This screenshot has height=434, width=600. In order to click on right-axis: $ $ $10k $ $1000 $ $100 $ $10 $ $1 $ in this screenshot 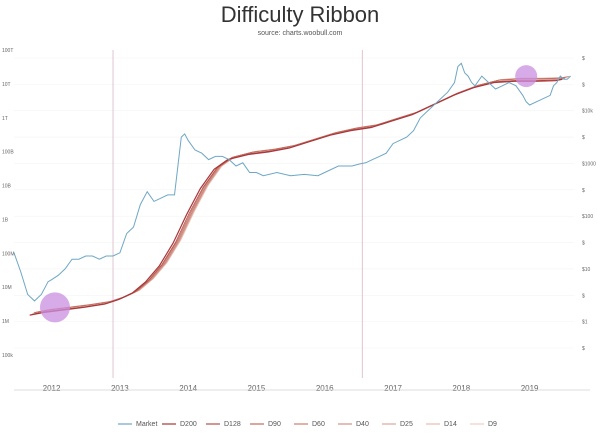, I will do `click(589, 204)`.